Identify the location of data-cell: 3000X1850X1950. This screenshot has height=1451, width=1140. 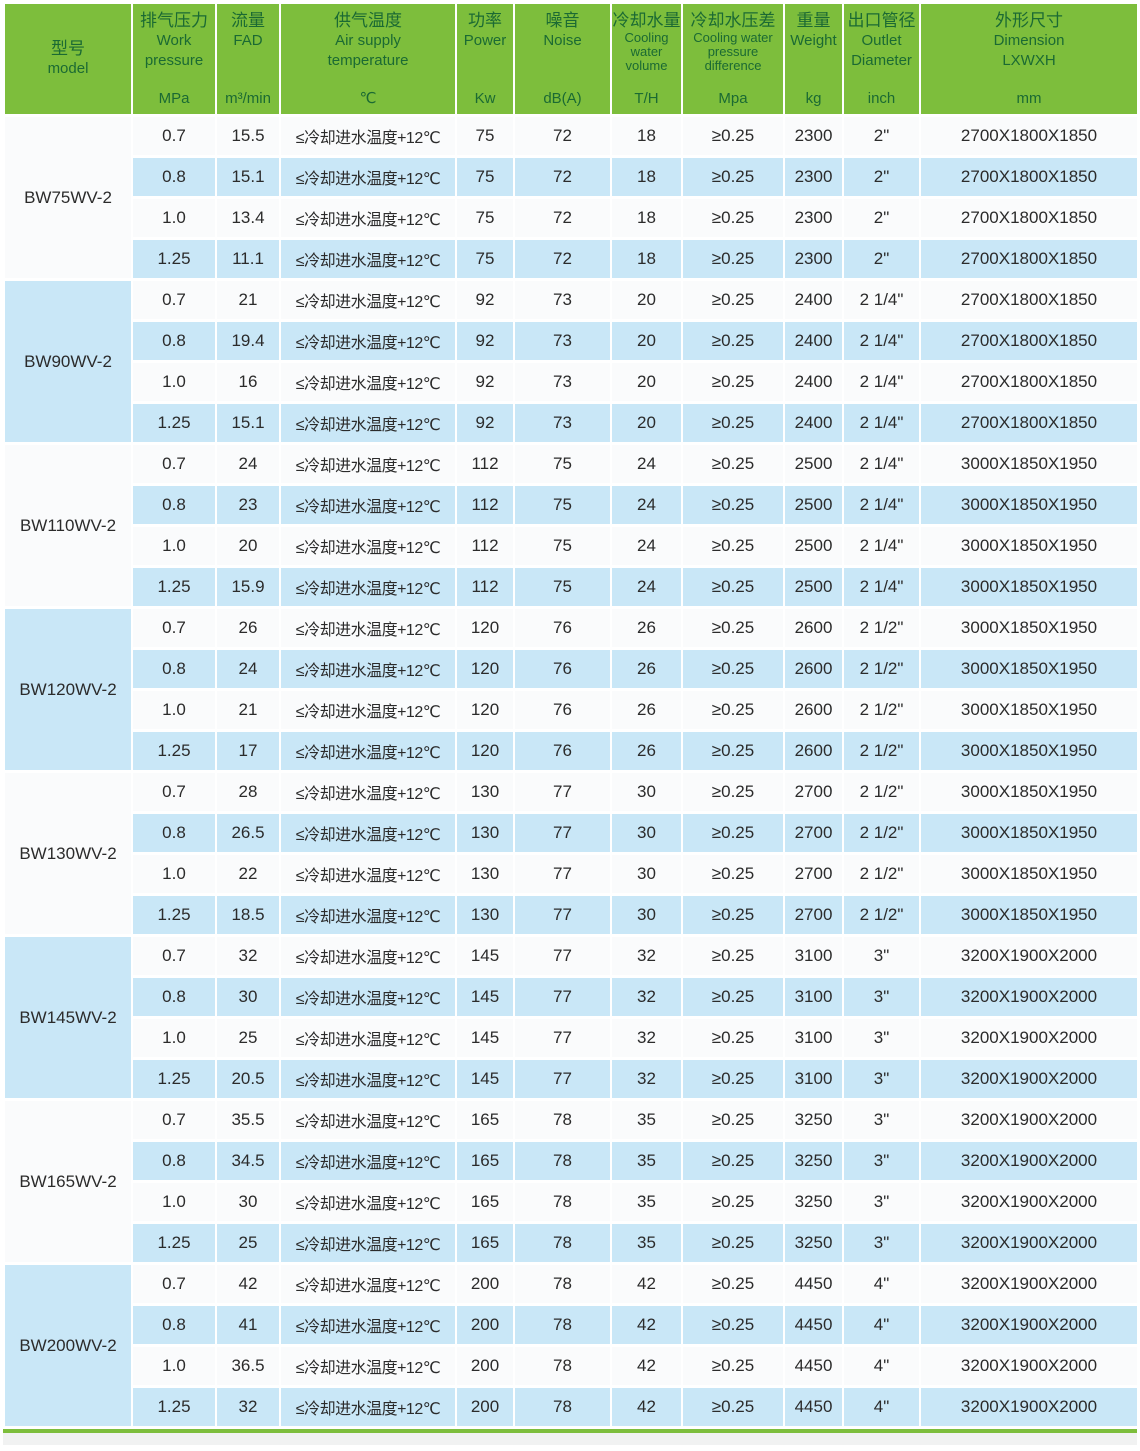
(1029, 505).